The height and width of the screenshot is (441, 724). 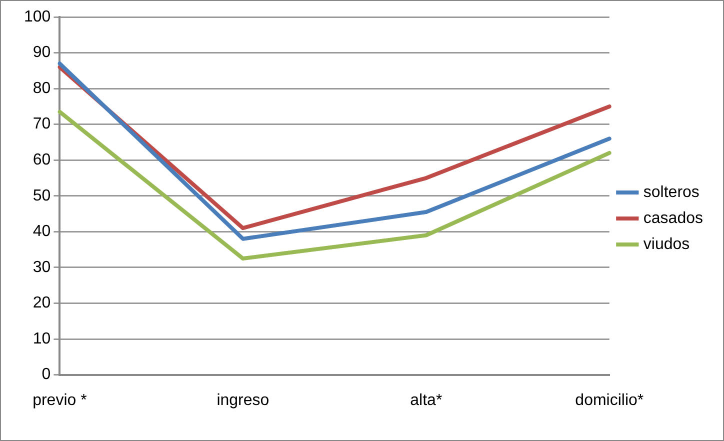 I want to click on y-tick-label: 70, so click(x=41, y=124).